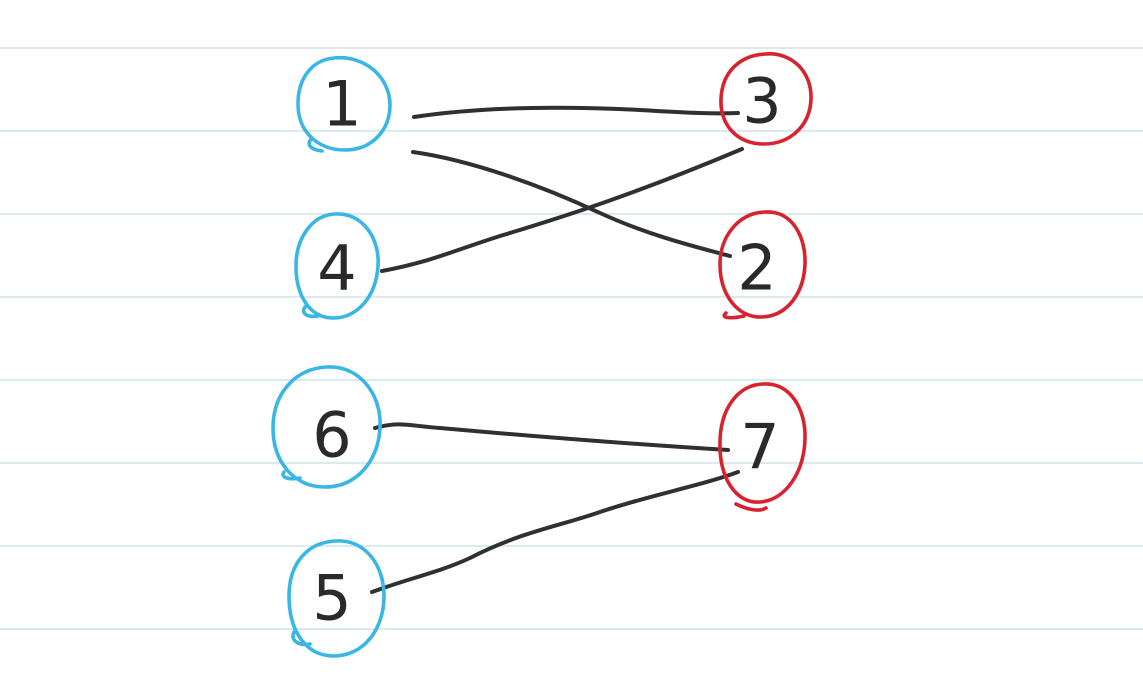  Describe the element at coordinates (756, 268) in the screenshot. I see `node-label: 2` at that location.